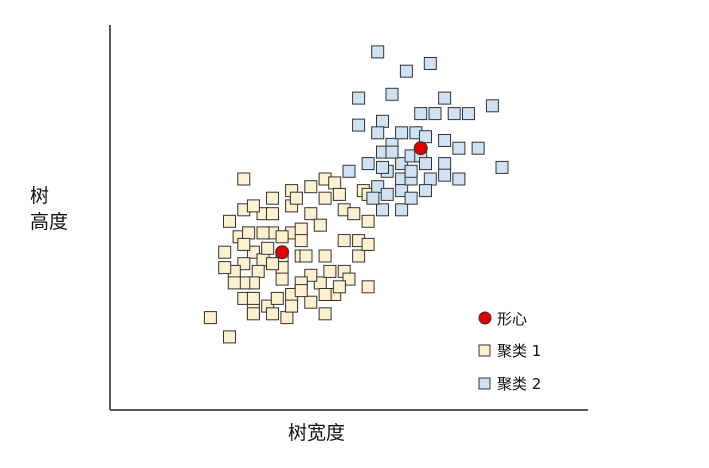 The image size is (709, 468). Describe the element at coordinates (484, 350) in the screenshot. I see `legend-cluster1-marker` at that location.